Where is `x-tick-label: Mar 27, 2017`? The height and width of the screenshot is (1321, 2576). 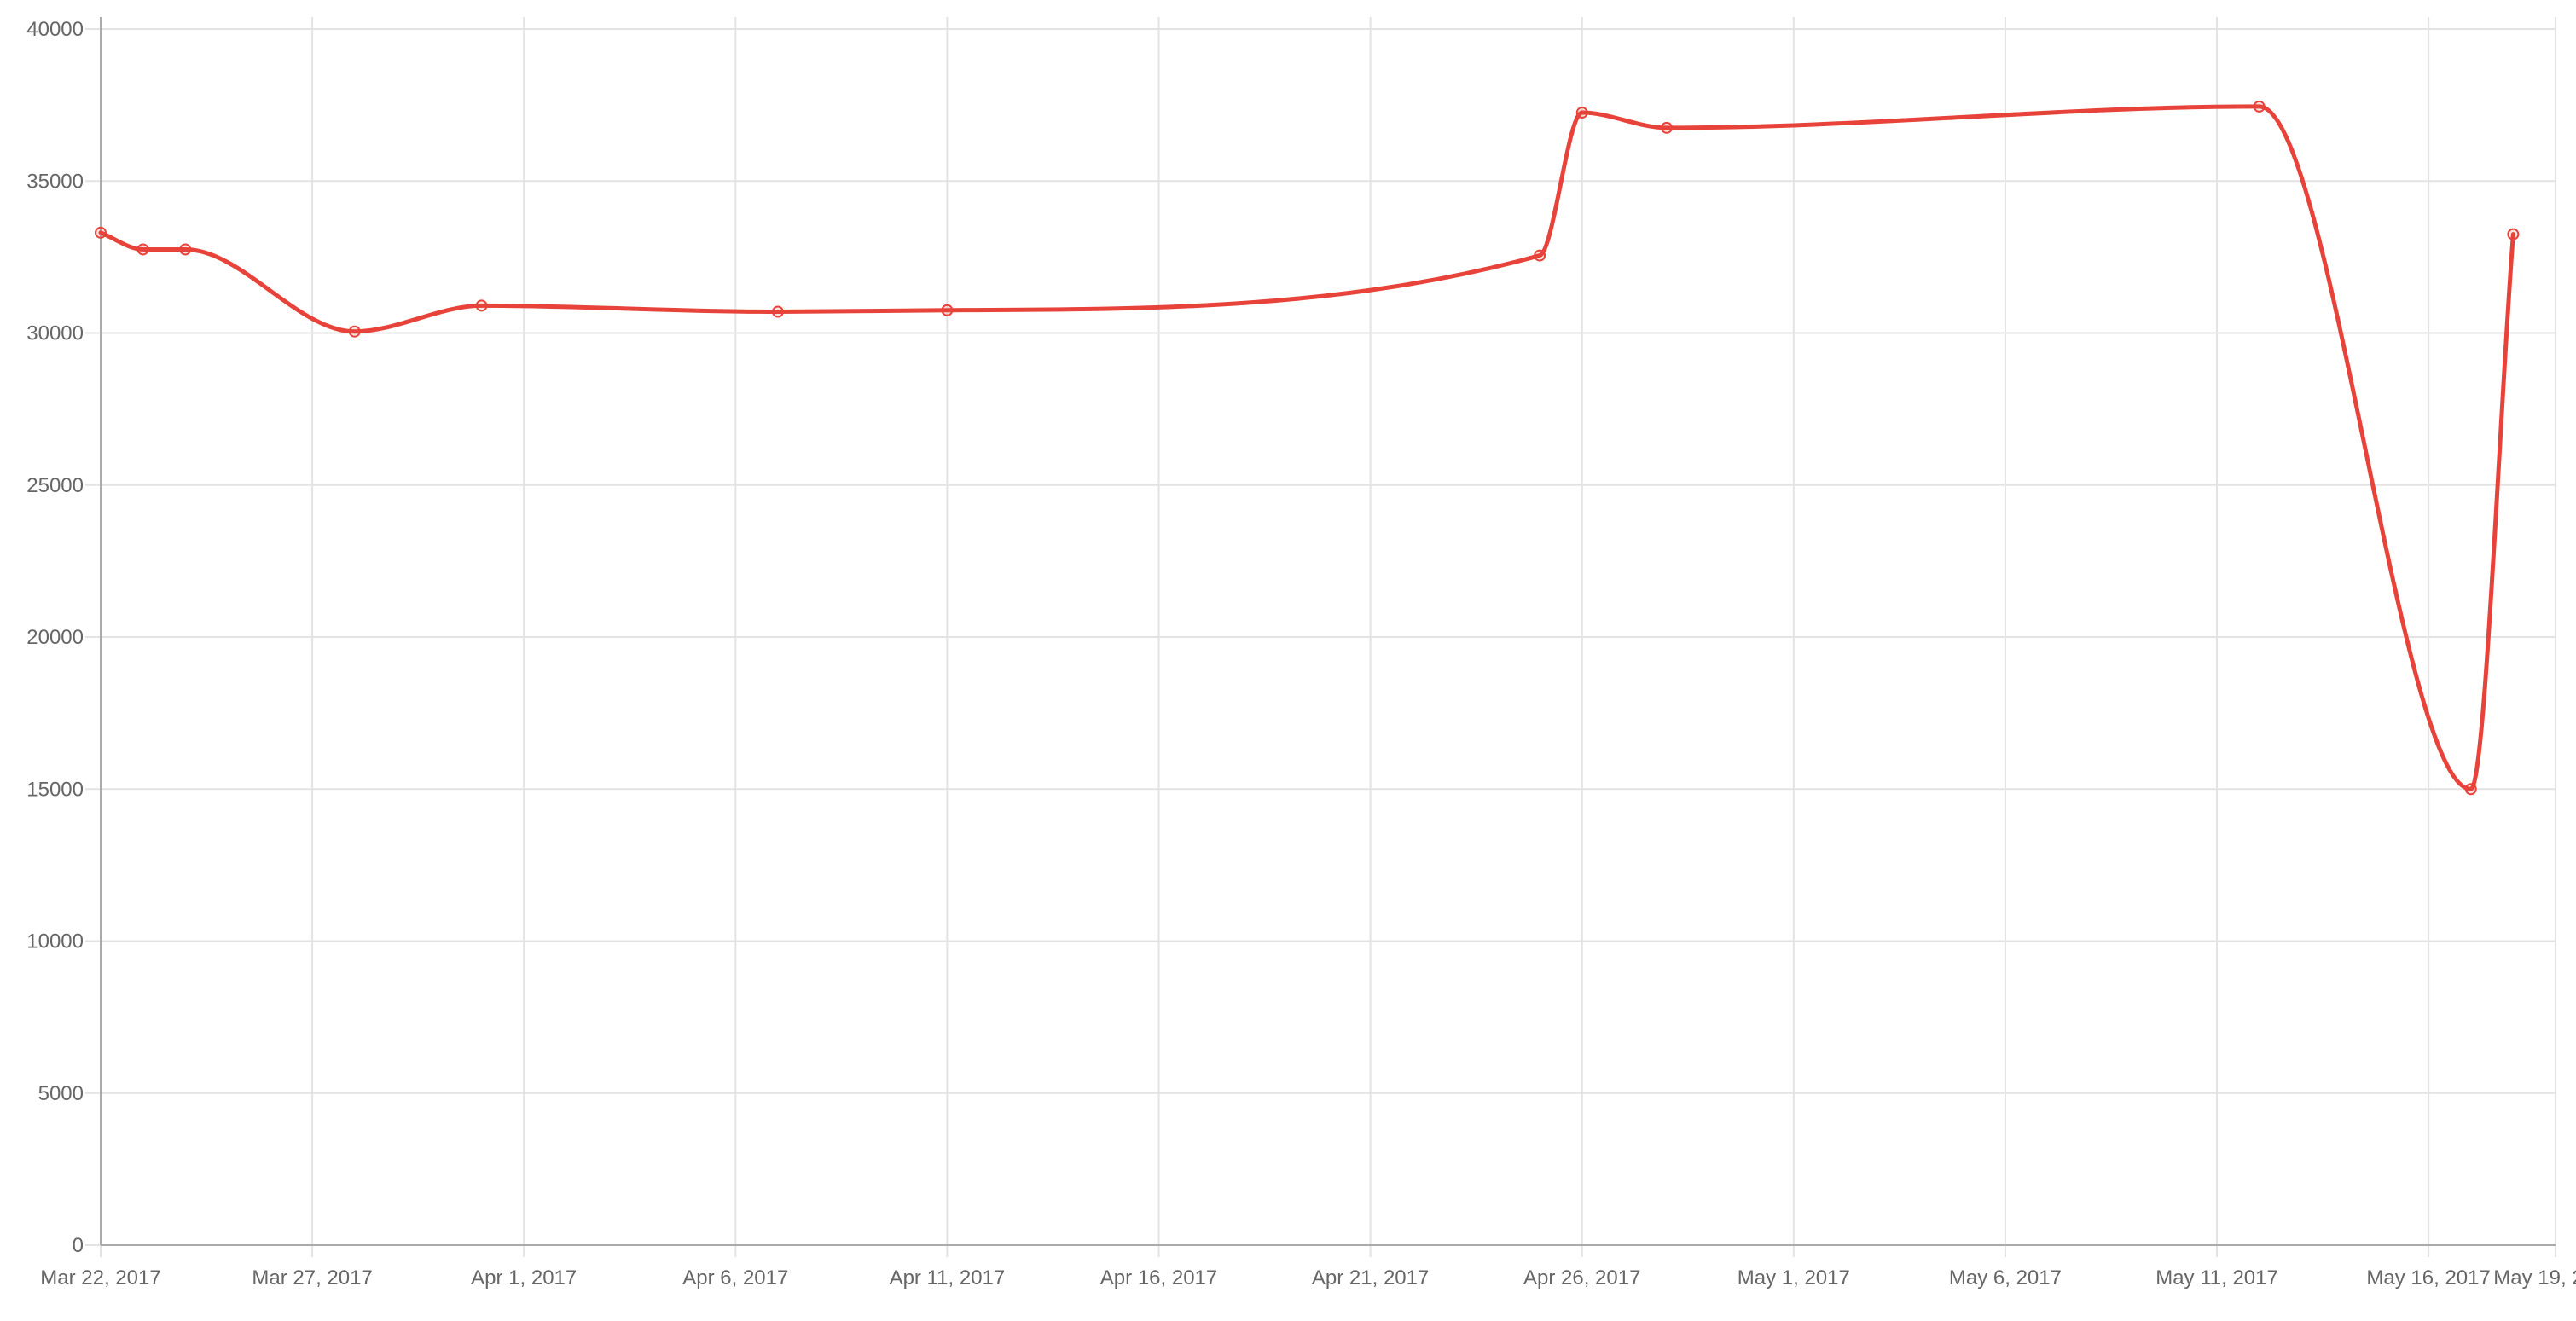 x-tick-label: Mar 27, 2017 is located at coordinates (312, 1278).